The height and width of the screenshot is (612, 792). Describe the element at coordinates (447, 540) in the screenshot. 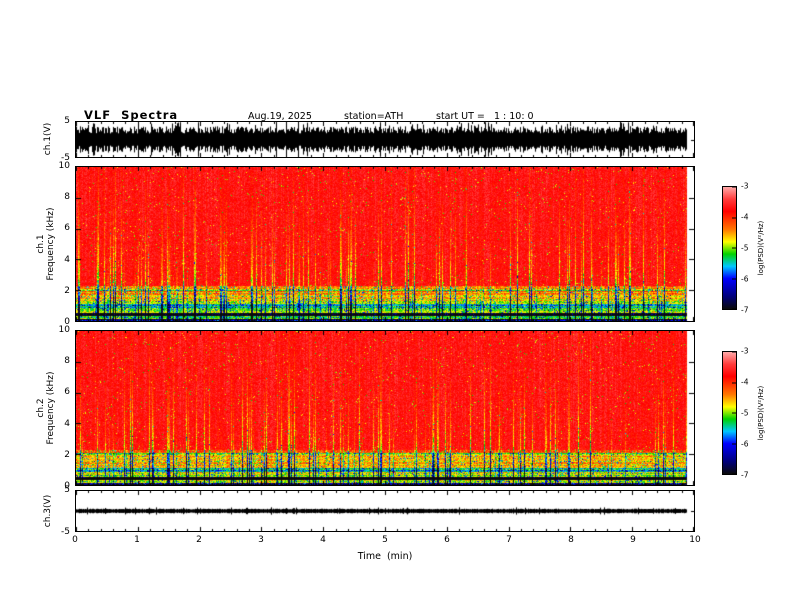

I see `time-axis-tick: 6` at that location.